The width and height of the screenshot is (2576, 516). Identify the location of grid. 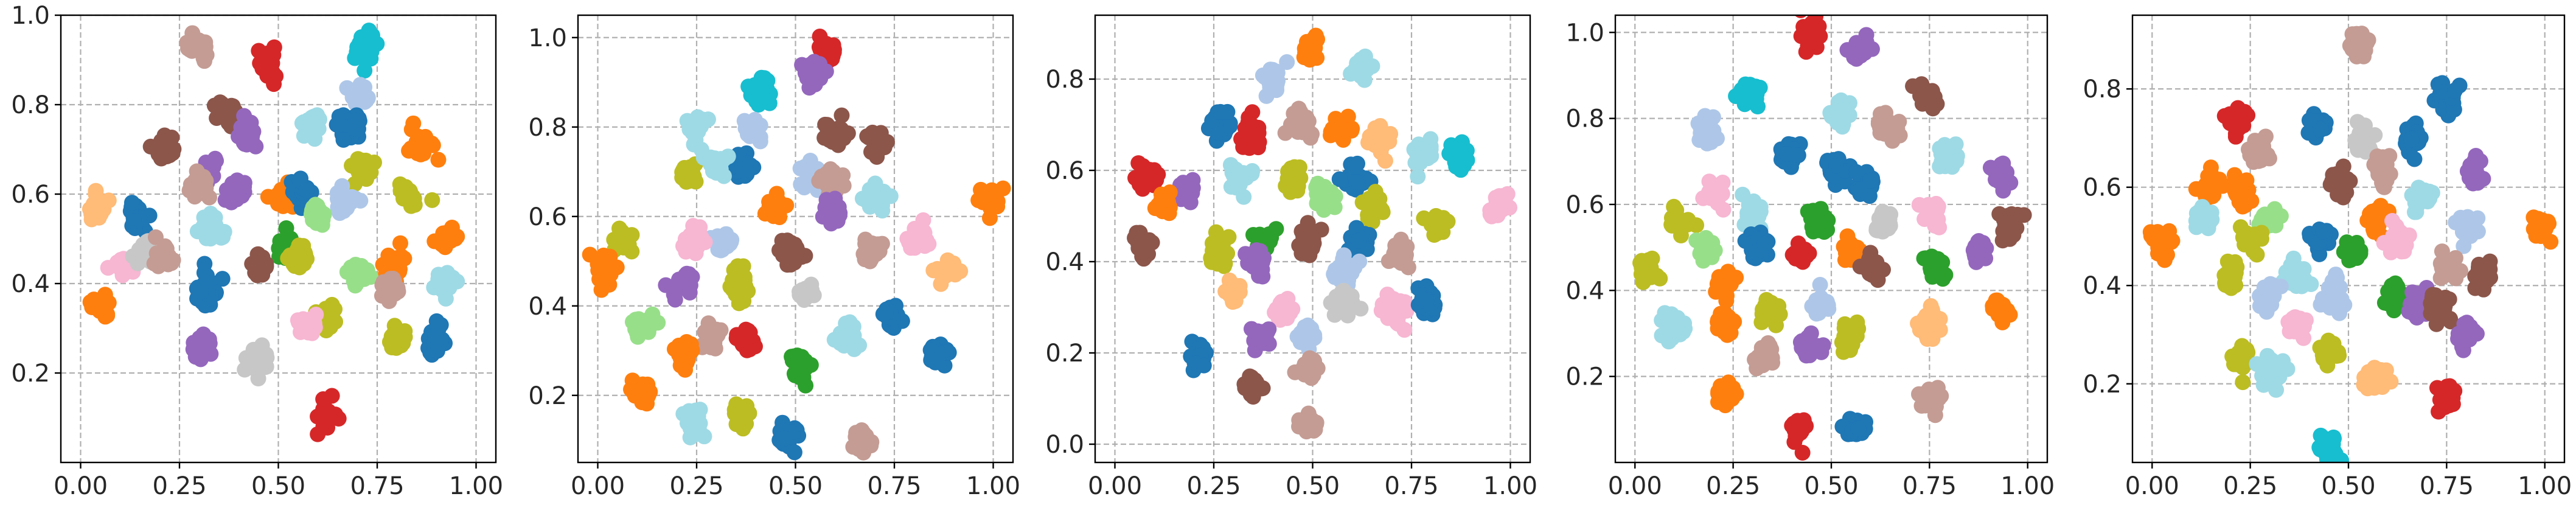
(1831, 239).